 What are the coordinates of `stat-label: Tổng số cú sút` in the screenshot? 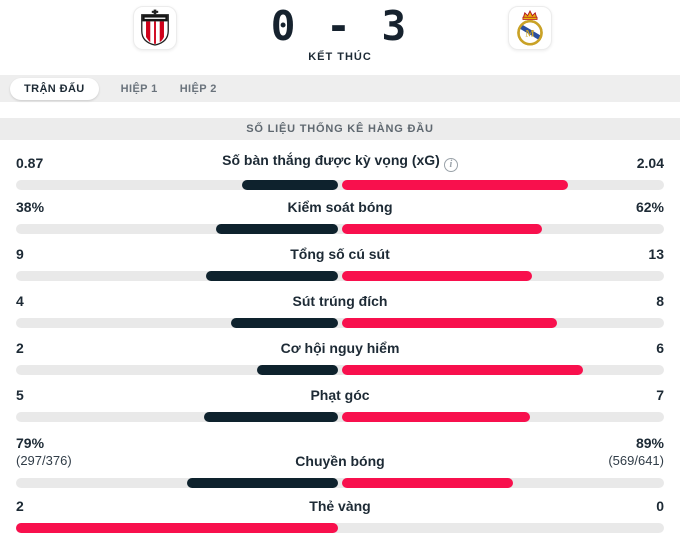 It's located at (340, 254).